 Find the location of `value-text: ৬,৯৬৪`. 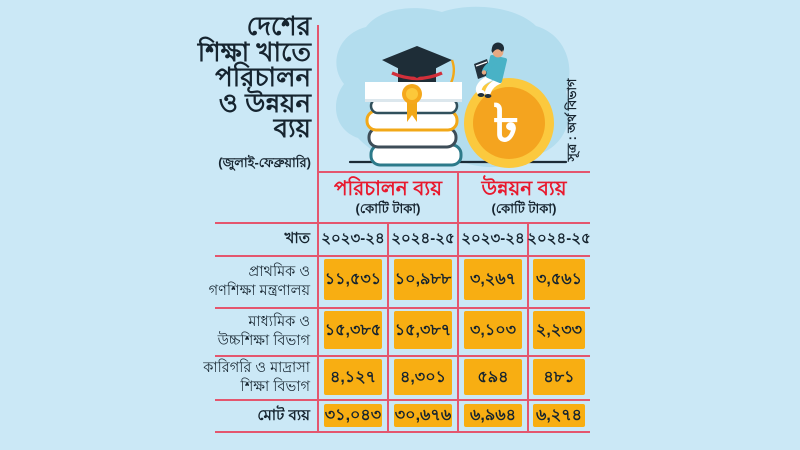

value-text: ৬,৯৬৪ is located at coordinates (493, 415).